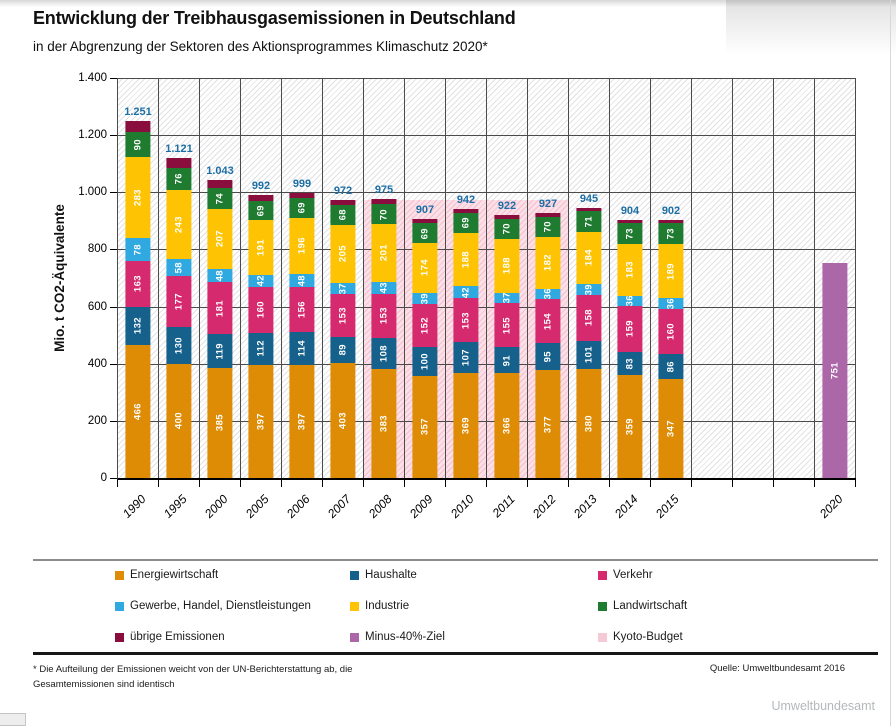 The width and height of the screenshot is (896, 726). What do you see at coordinates (380, 506) in the screenshot?
I see `x-axis-tick-label: 2008` at bounding box center [380, 506].